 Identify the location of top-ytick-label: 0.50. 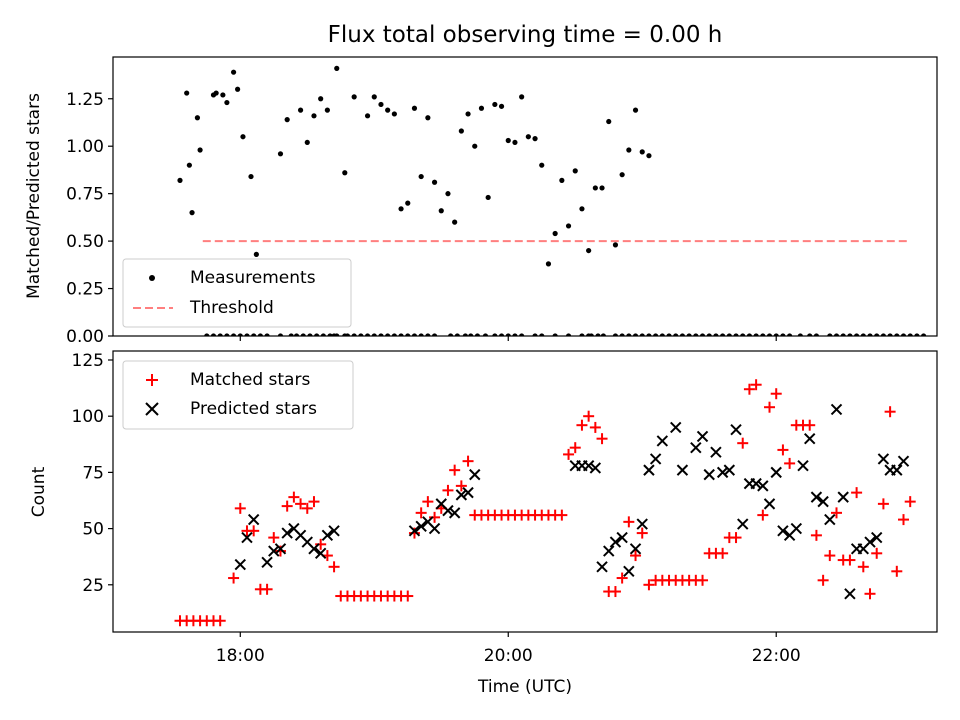
(85, 242).